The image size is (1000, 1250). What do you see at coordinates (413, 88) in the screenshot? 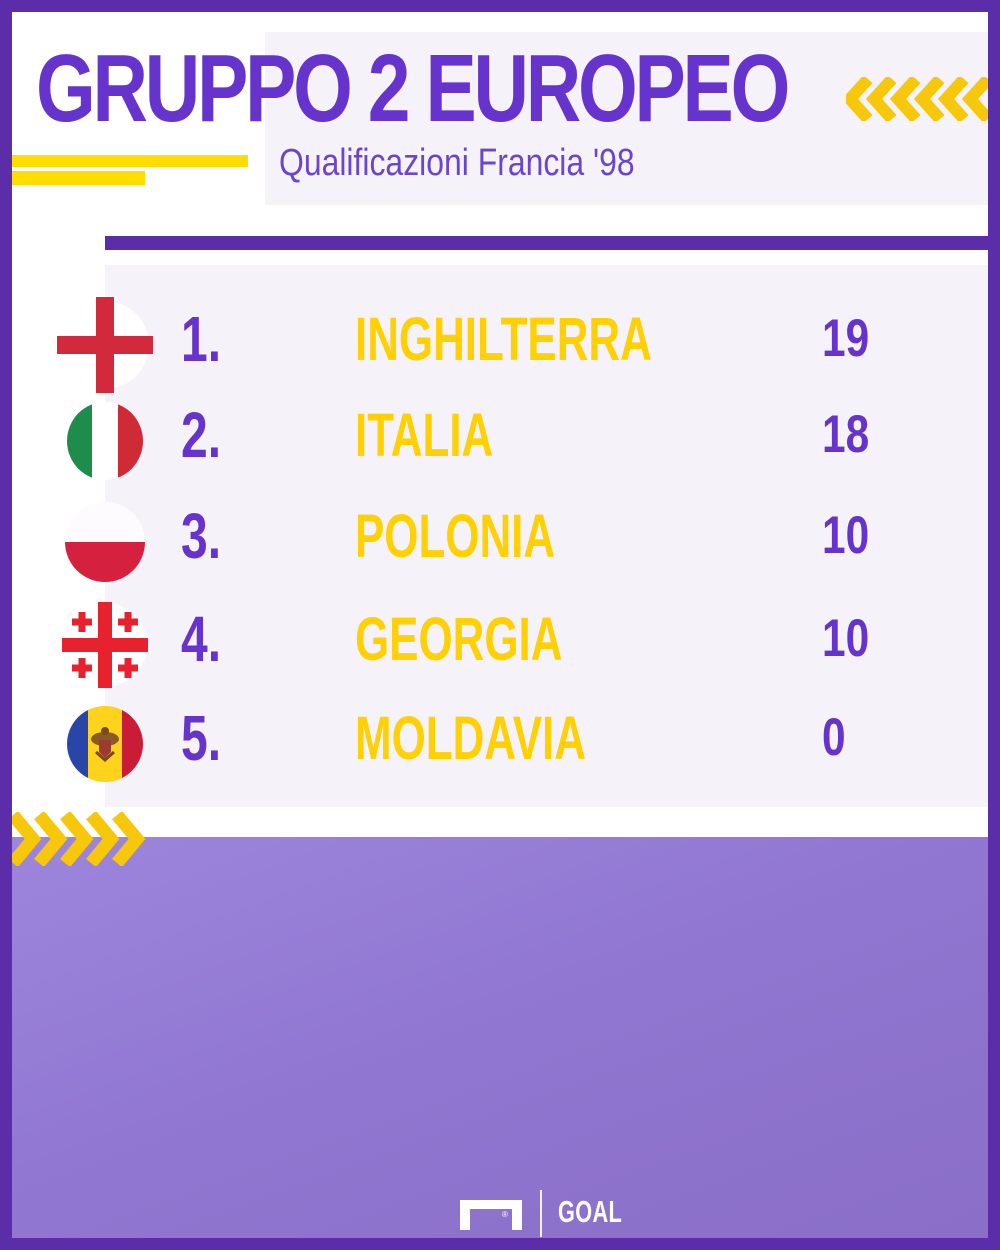
I see `page-title: GRUPPO 2 EUROPEO` at bounding box center [413, 88].